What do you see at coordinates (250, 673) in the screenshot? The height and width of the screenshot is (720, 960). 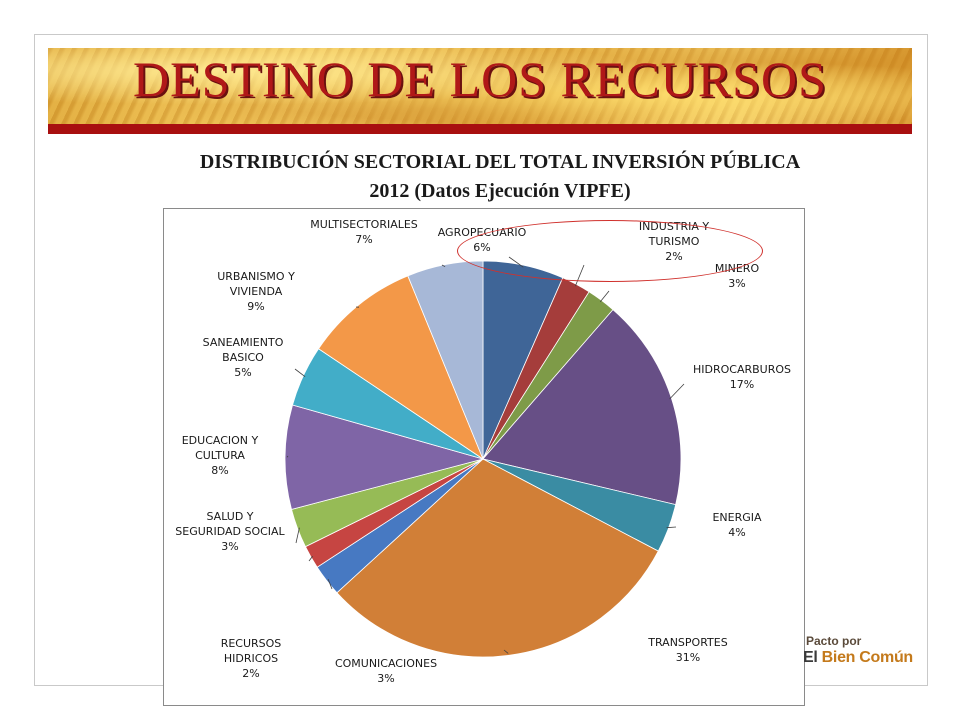 I see `slice-percent: 2%` at bounding box center [250, 673].